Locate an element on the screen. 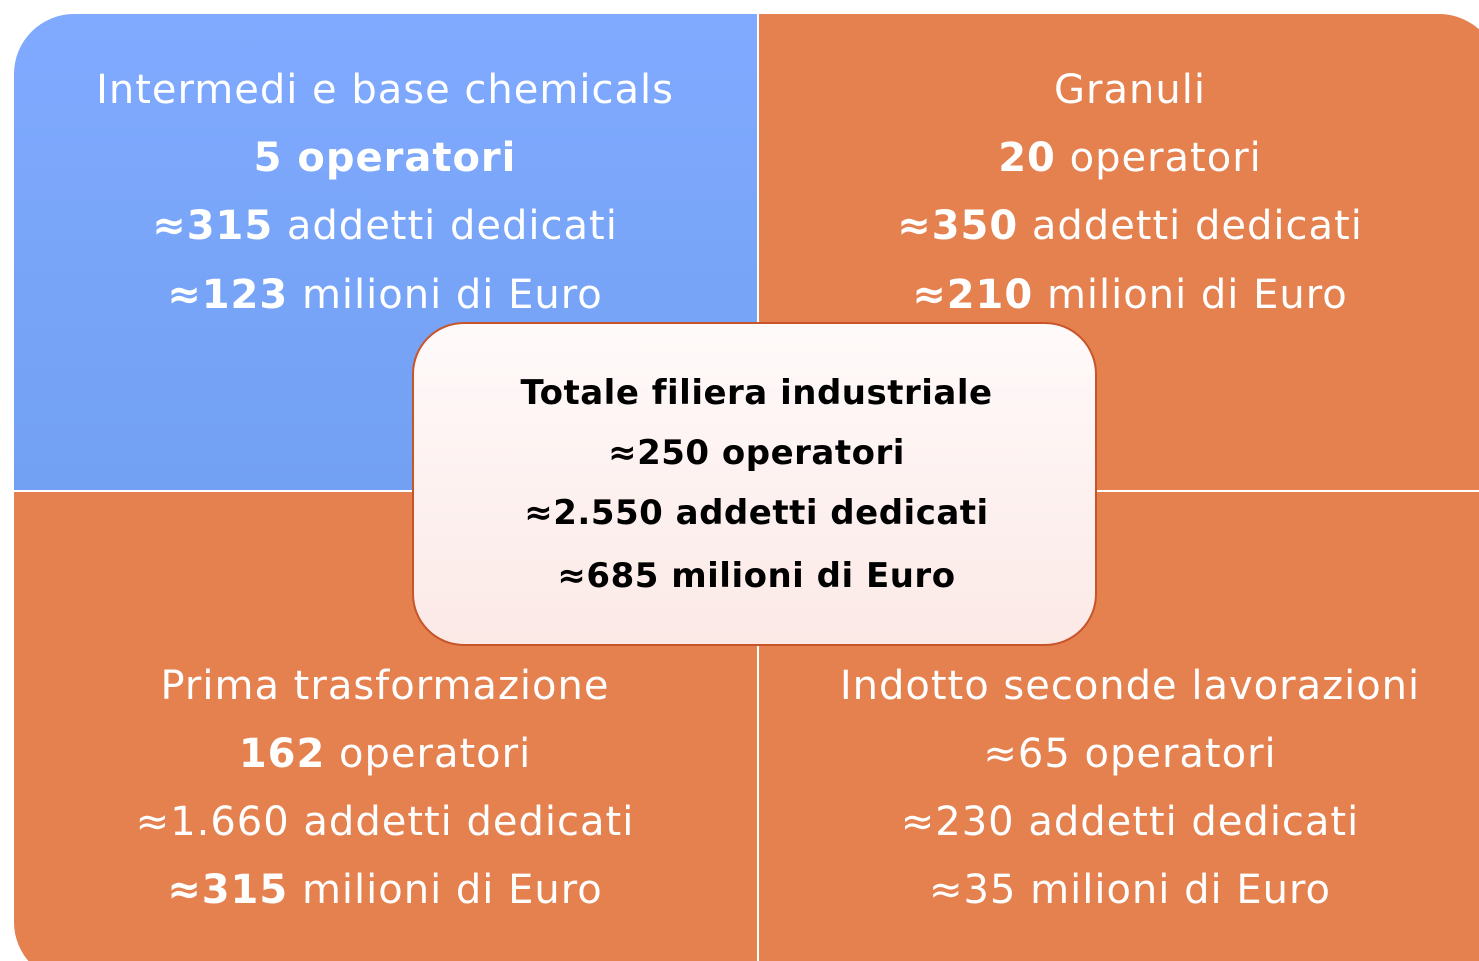 The width and height of the screenshot is (1479, 961). bold-value: ≈350 is located at coordinates (958, 226).